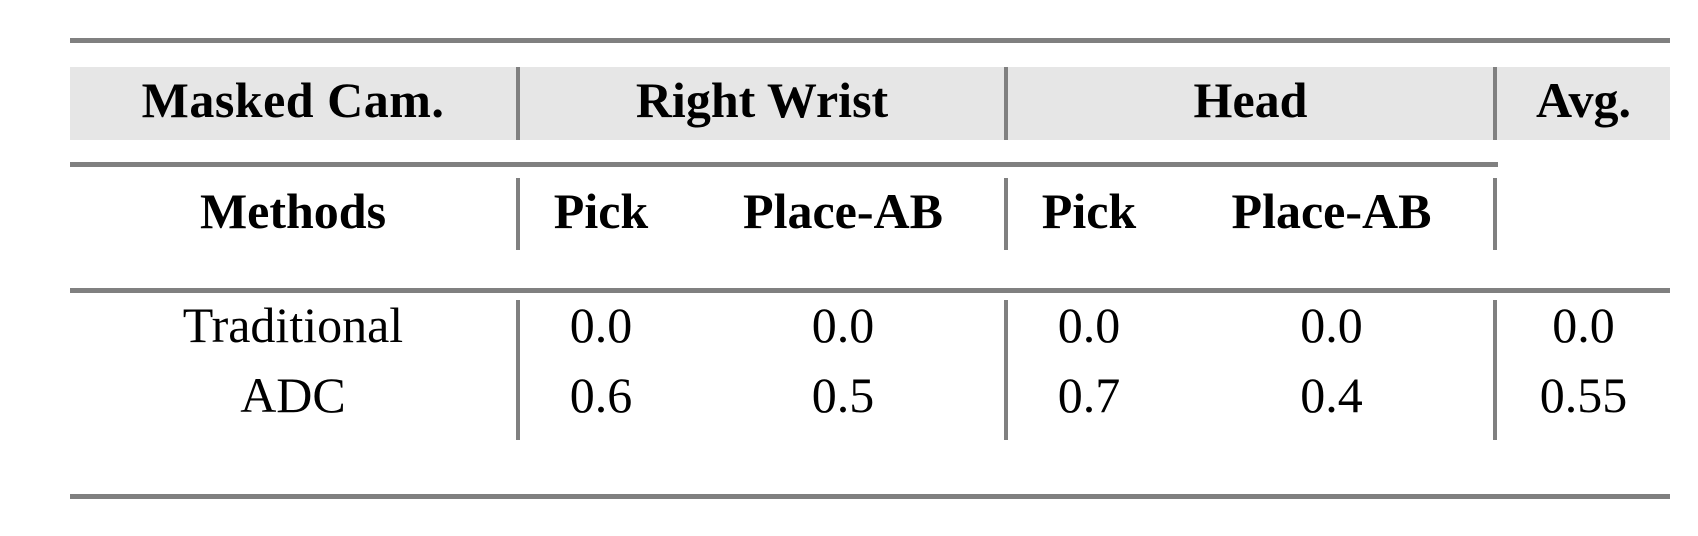 The height and width of the screenshot is (536, 1698). I want to click on cell-traditional-right-wrist-pick: 0.0, so click(601, 325).